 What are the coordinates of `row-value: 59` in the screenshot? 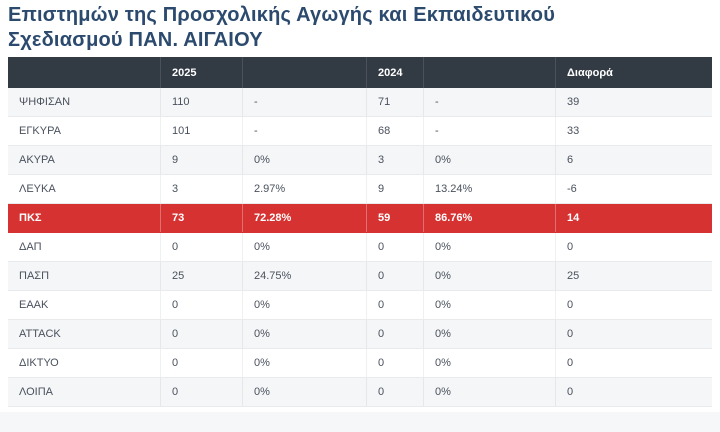 It's located at (394, 218).